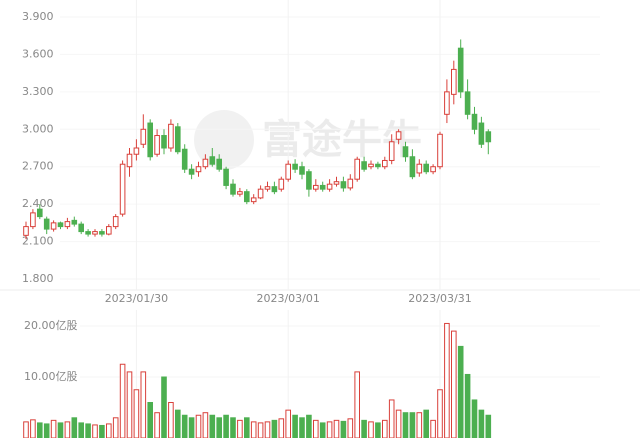 This screenshot has width=640, height=438. Describe the element at coordinates (38, 53) in the screenshot. I see `y-tick-label: 3.600` at that location.